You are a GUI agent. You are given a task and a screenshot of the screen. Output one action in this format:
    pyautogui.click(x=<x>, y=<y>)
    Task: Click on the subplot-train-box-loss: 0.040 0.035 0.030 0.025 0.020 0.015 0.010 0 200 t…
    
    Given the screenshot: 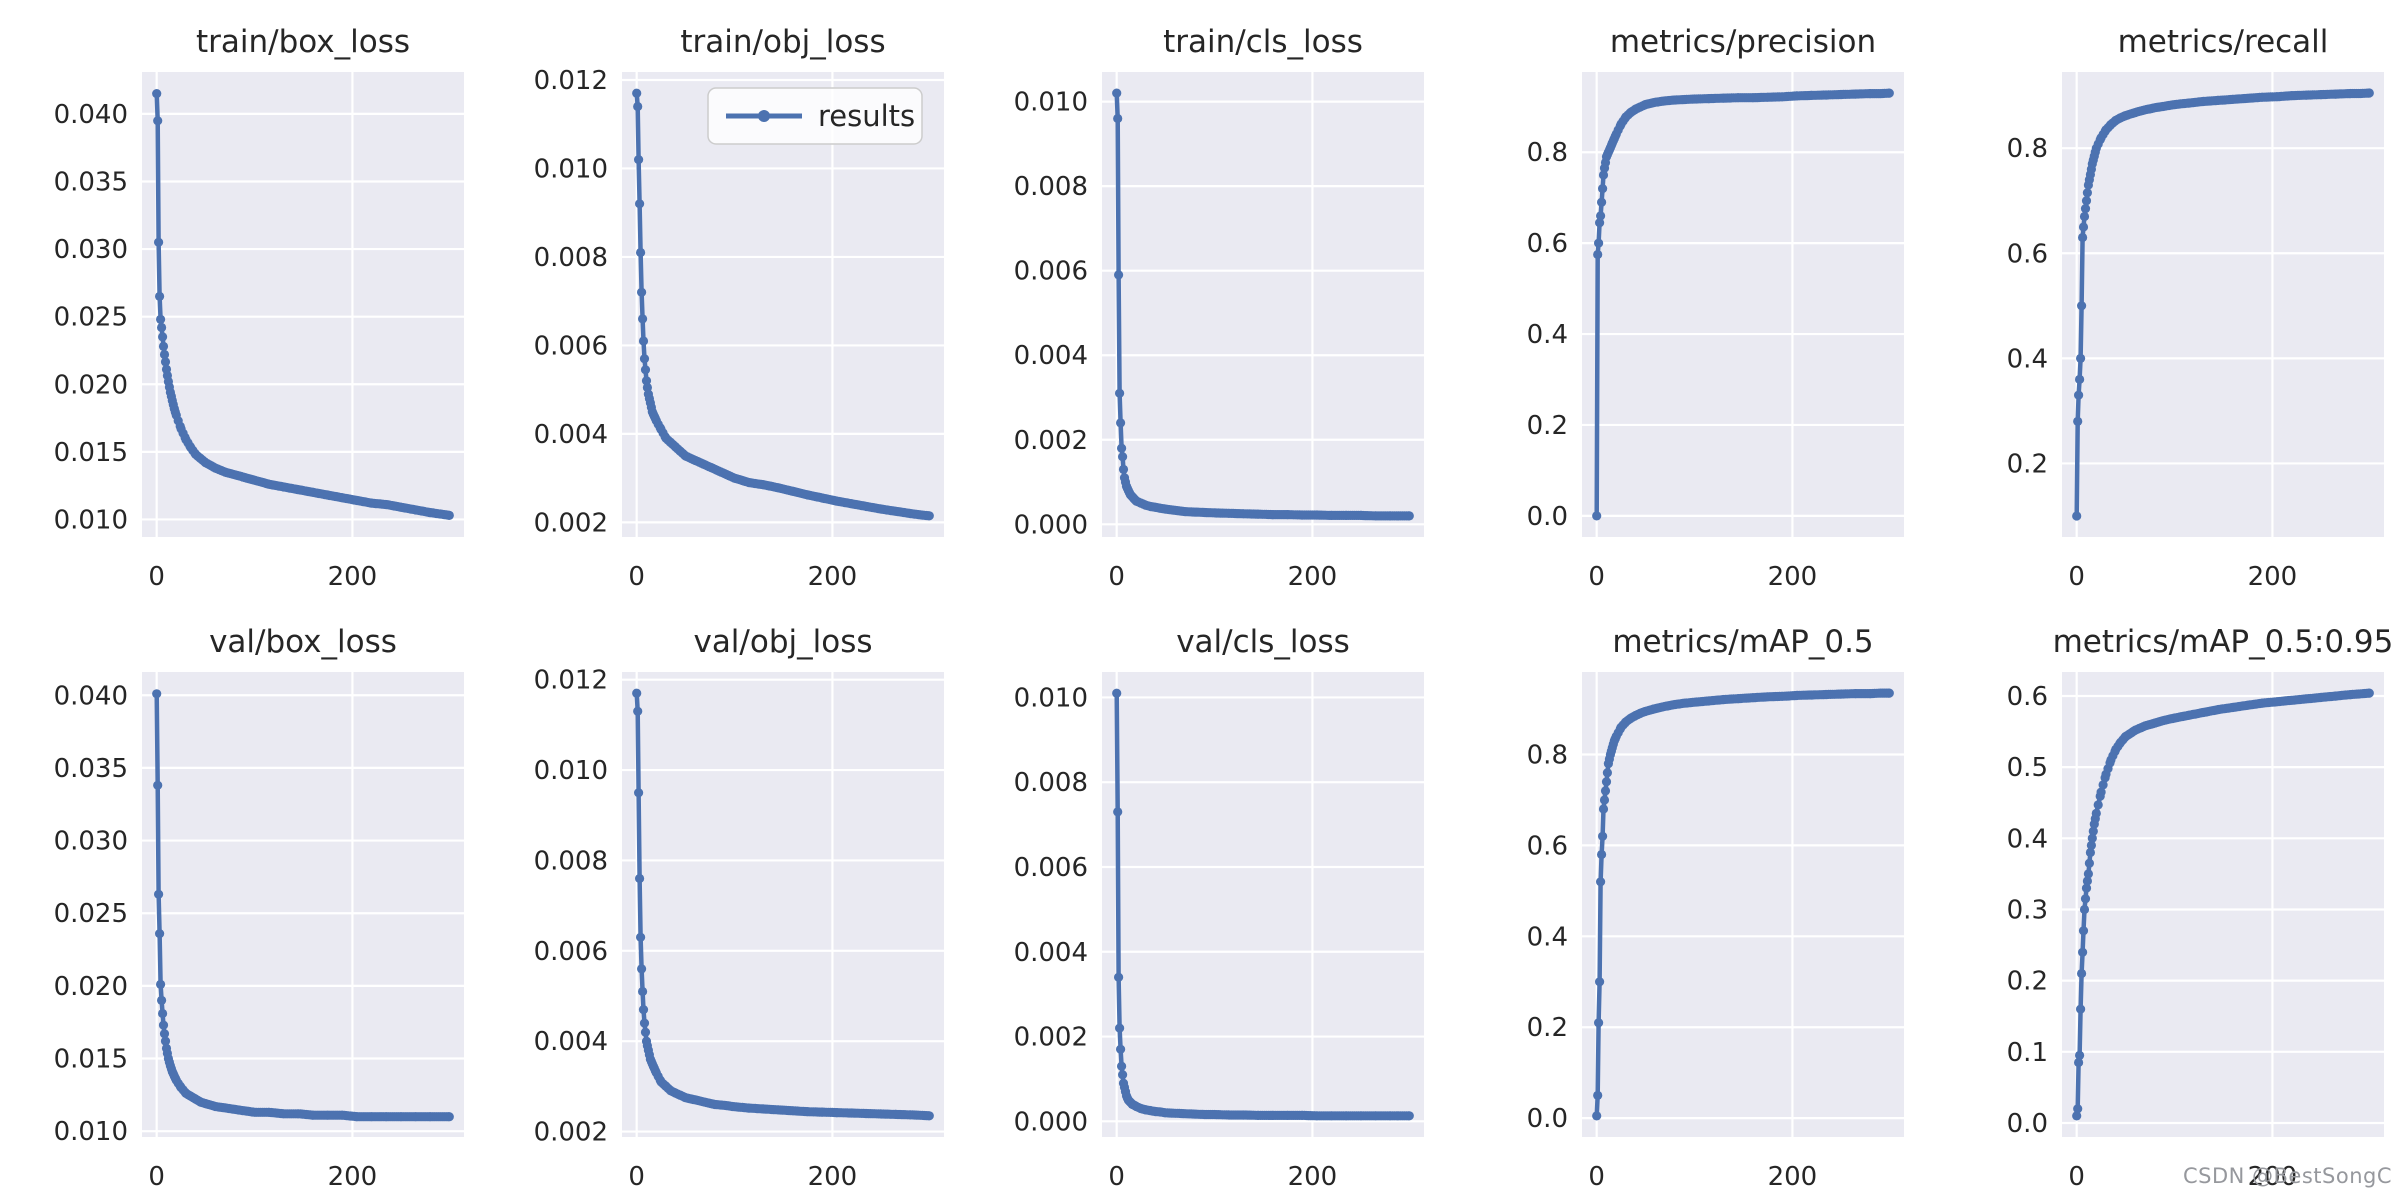 What is the action you would take?
    pyautogui.click(x=240, y=300)
    